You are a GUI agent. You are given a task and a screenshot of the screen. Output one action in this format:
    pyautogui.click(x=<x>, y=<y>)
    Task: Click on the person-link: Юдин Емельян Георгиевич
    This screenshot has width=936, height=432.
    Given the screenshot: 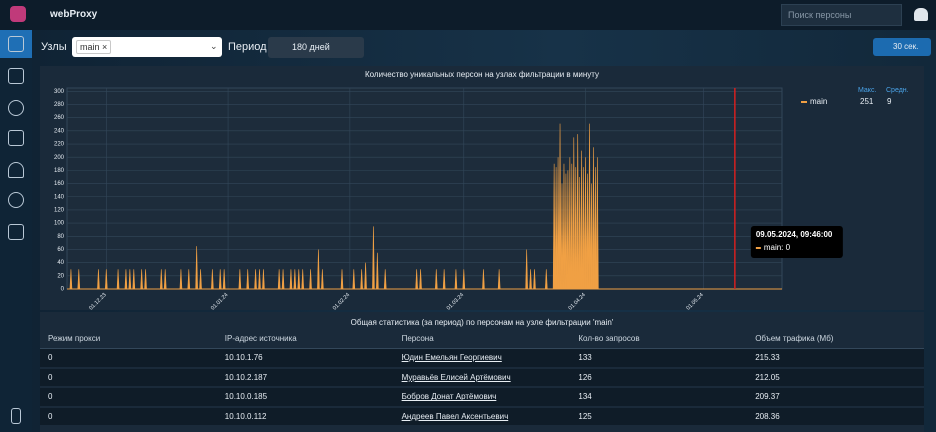 What is the action you would take?
    pyautogui.click(x=451, y=357)
    